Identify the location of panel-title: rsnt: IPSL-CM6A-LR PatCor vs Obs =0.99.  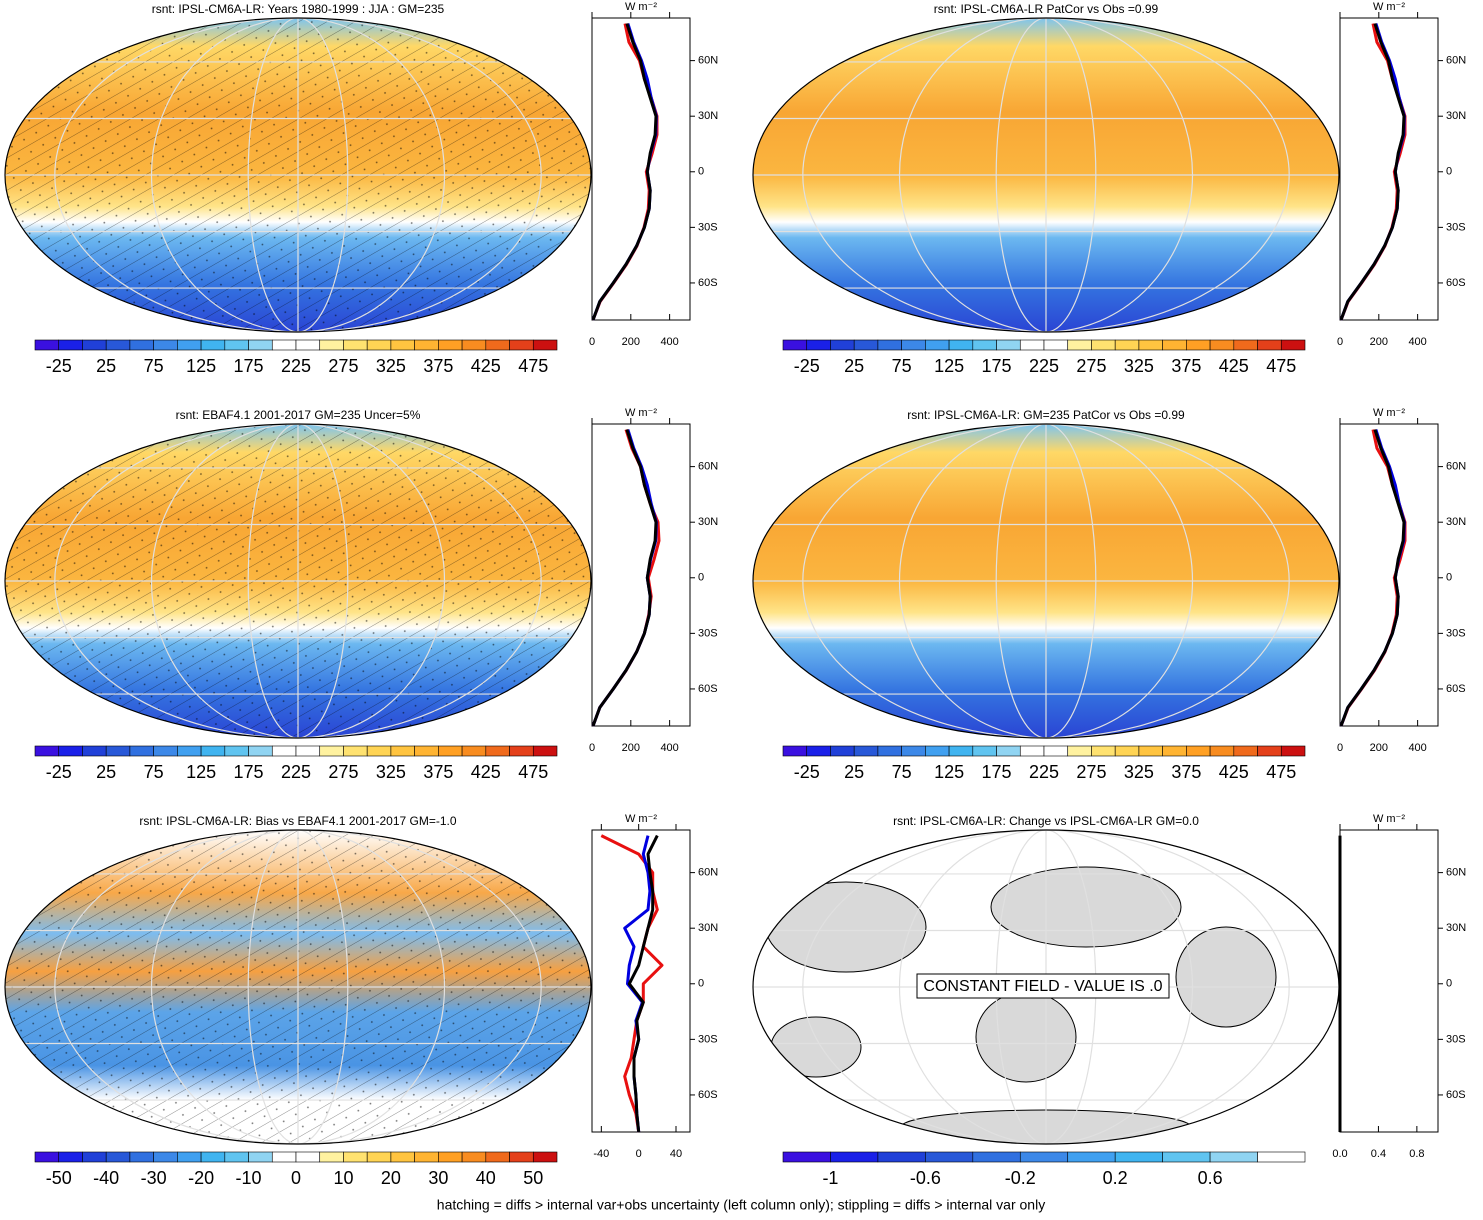
(1046, 9).